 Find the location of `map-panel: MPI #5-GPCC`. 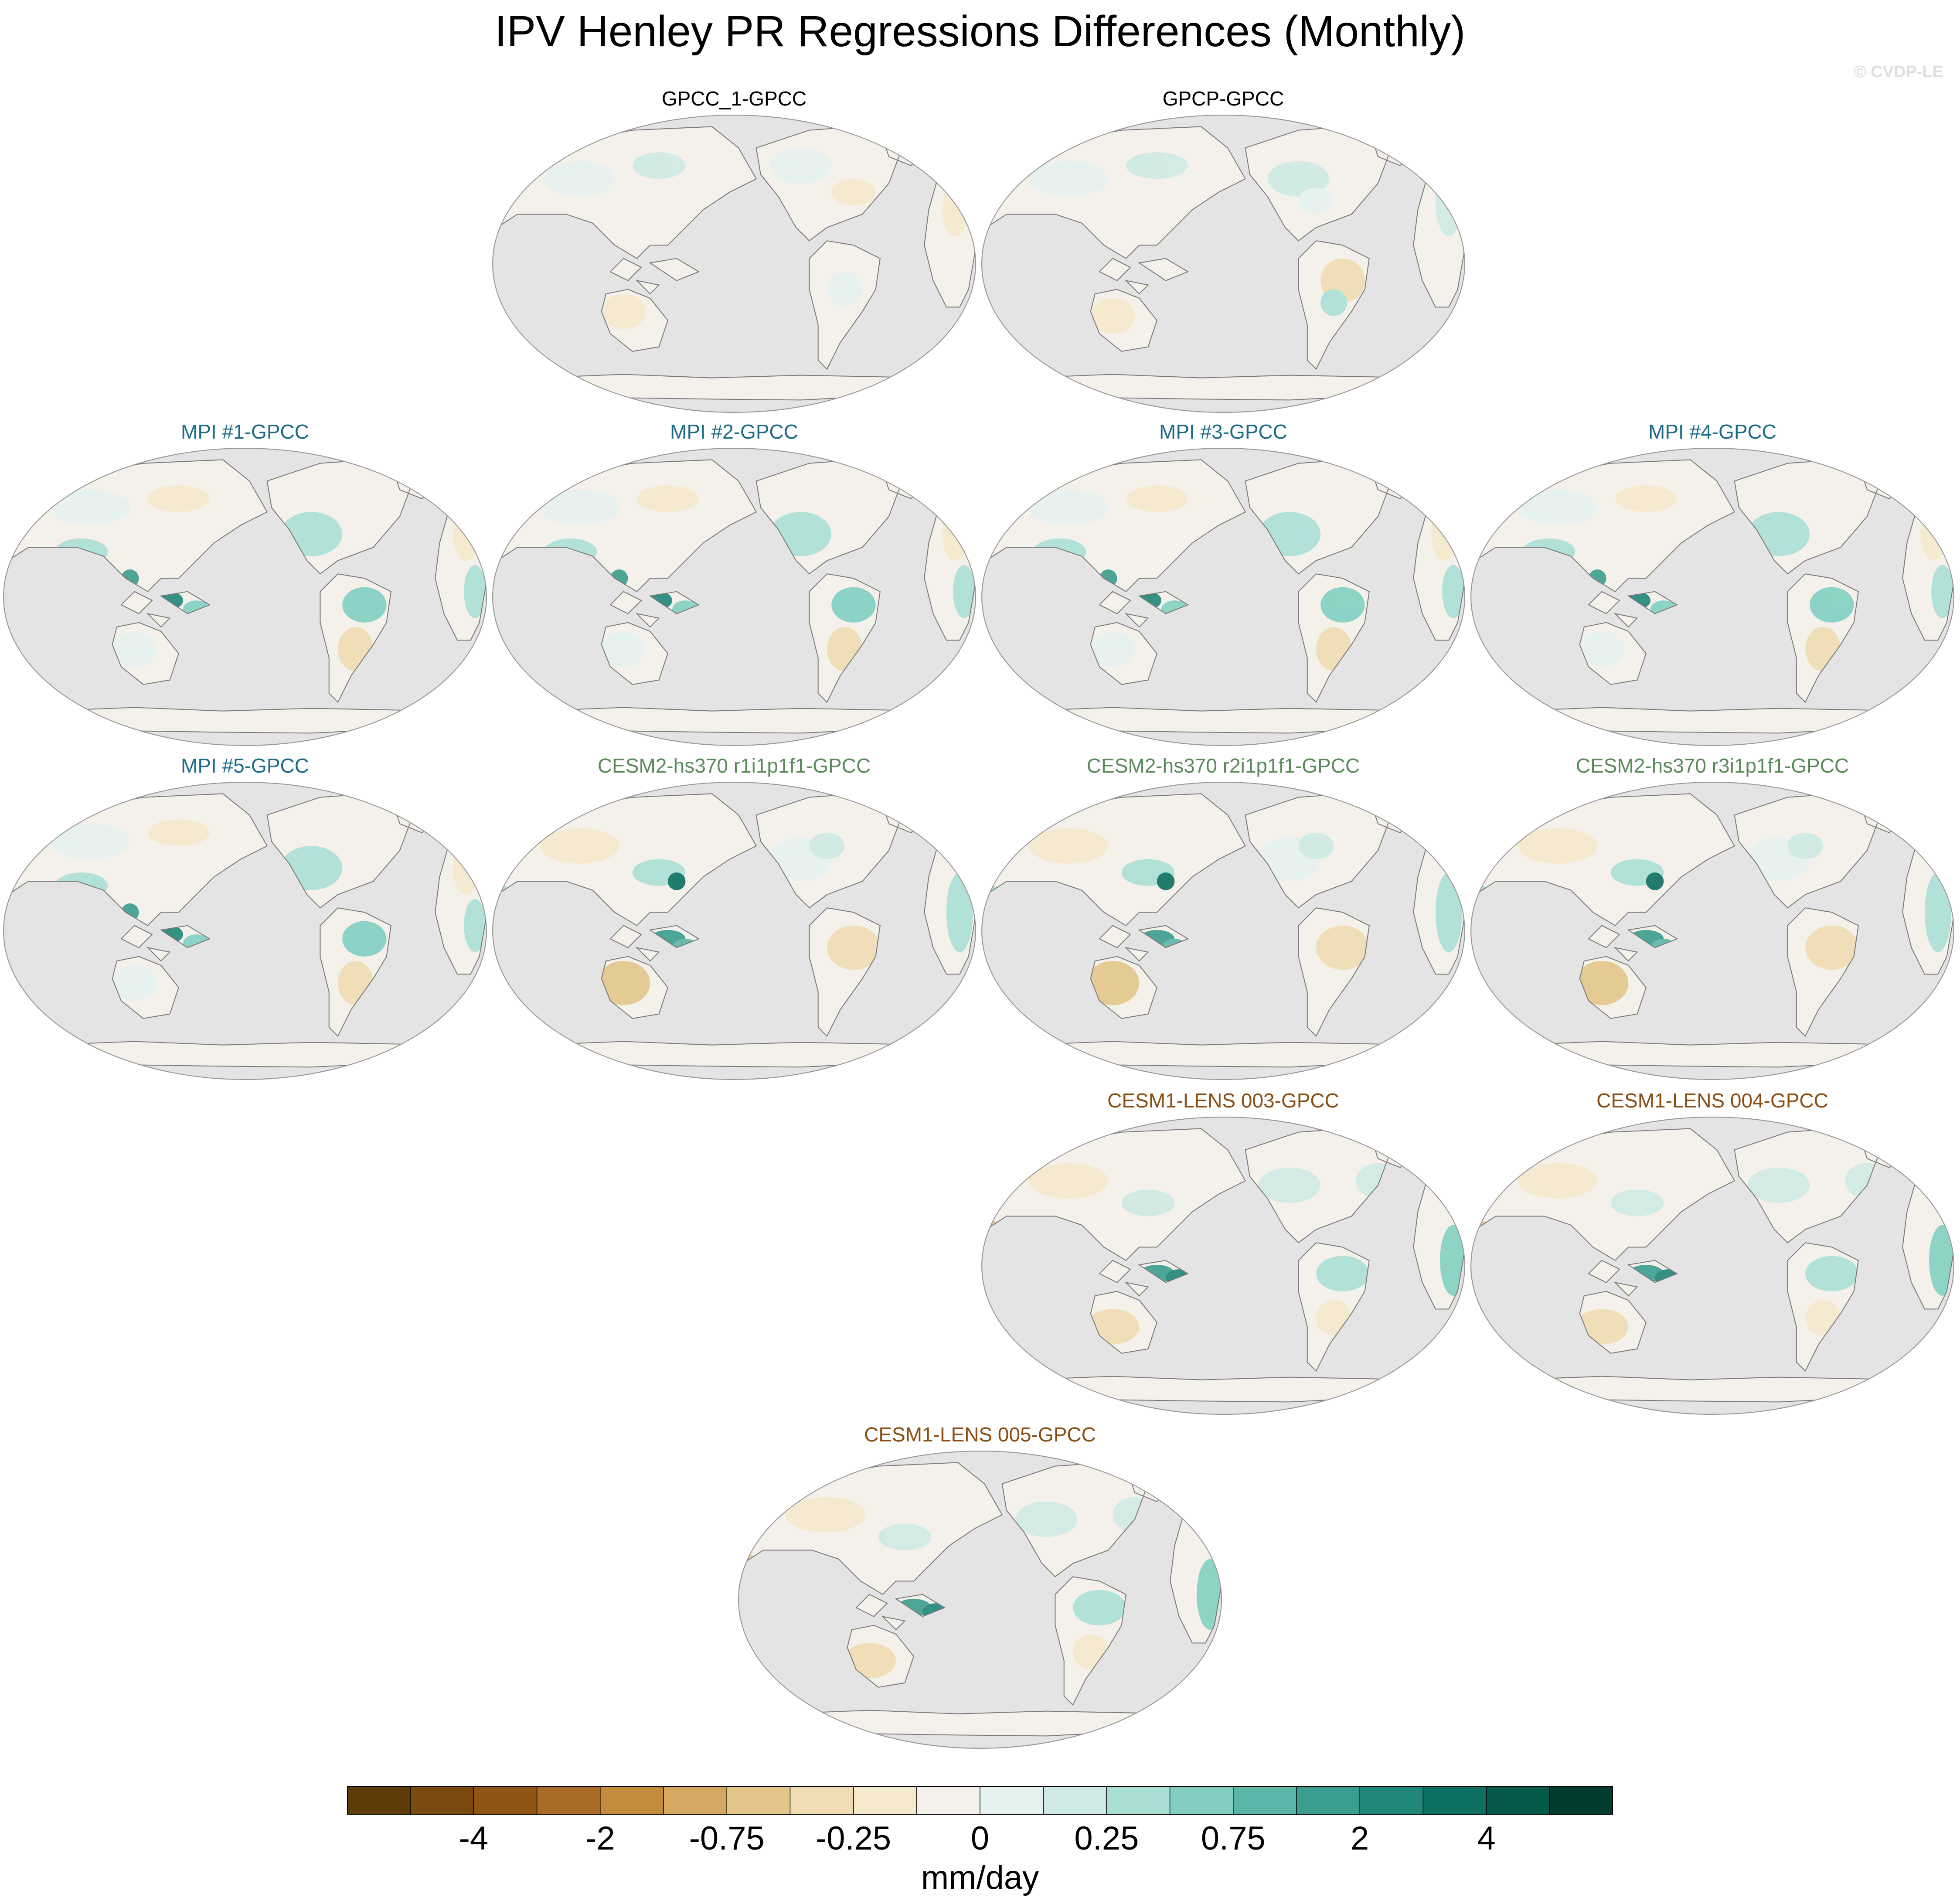

map-panel: MPI #5-GPCC is located at coordinates (245, 923).